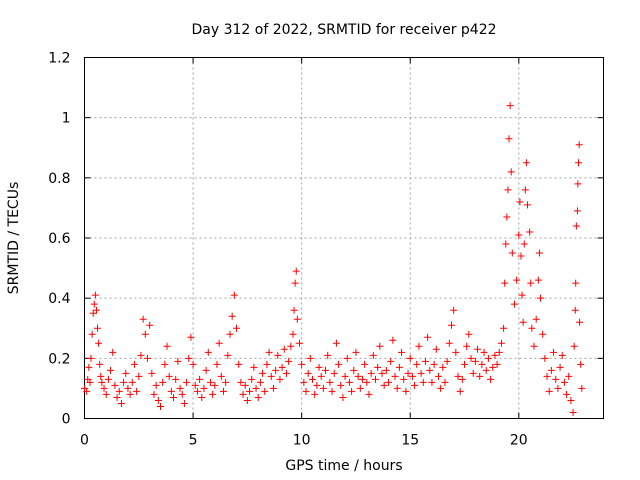  What do you see at coordinates (343, 466) in the screenshot?
I see `x-axis-title: GPS time / hours` at bounding box center [343, 466].